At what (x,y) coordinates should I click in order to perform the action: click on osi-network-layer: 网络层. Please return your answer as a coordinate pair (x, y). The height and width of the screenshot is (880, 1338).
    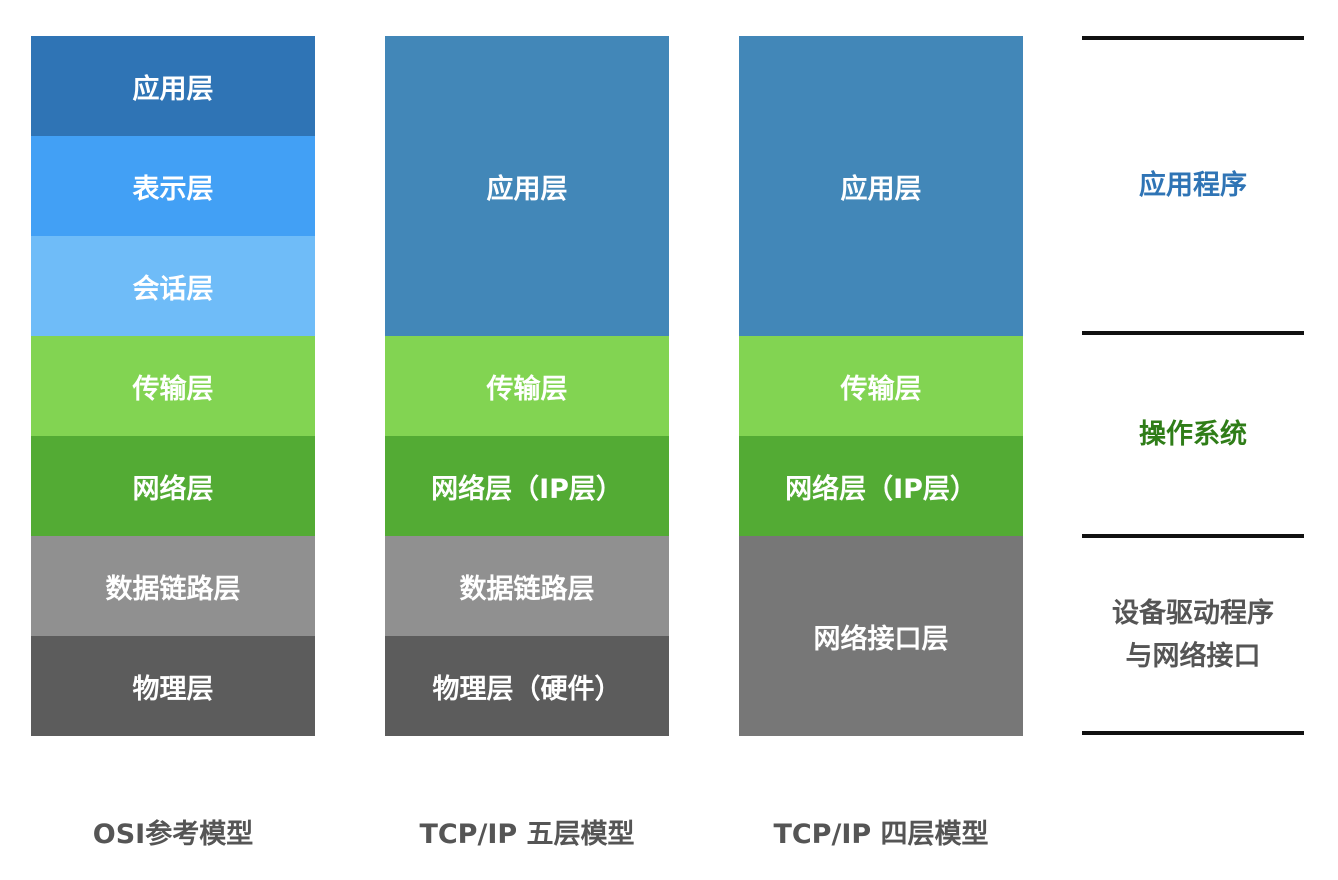
    Looking at the image, I should click on (173, 486).